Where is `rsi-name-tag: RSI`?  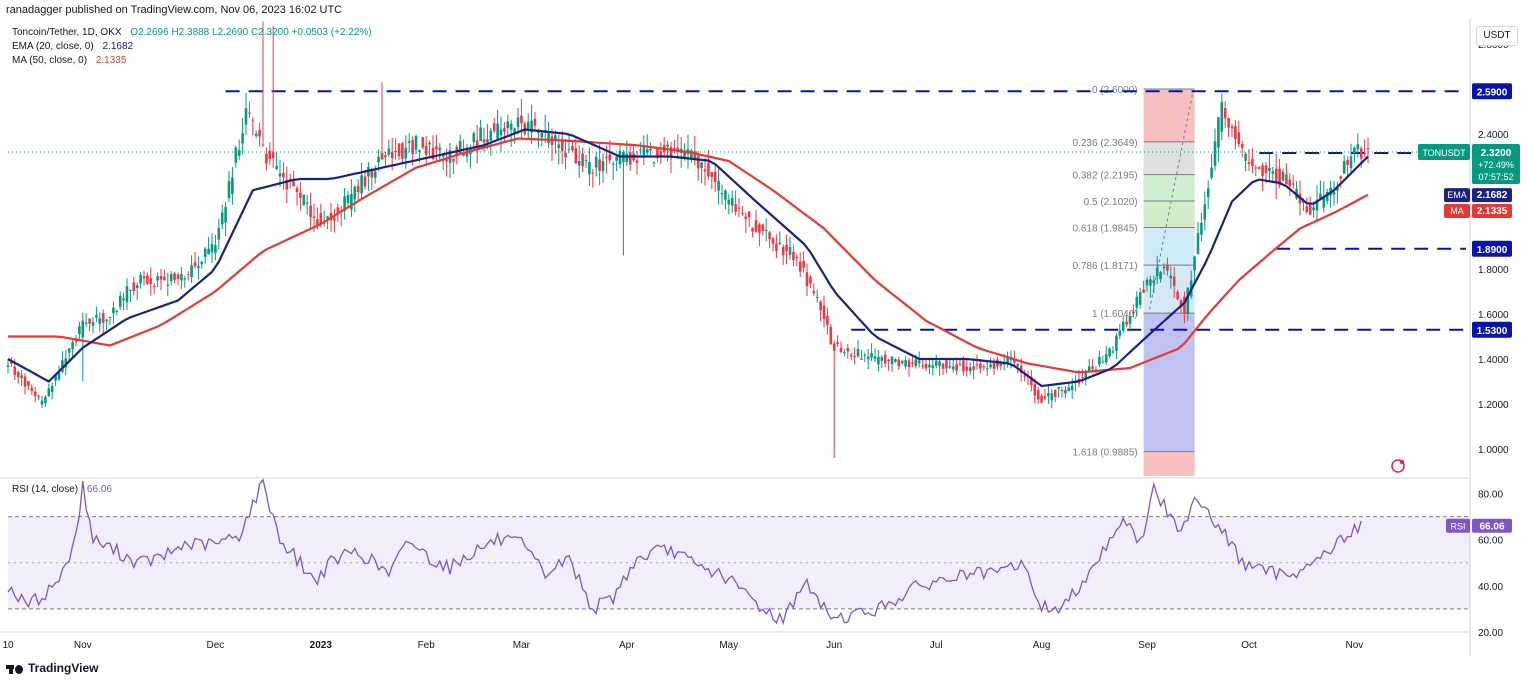 rsi-name-tag: RSI is located at coordinates (1457, 527).